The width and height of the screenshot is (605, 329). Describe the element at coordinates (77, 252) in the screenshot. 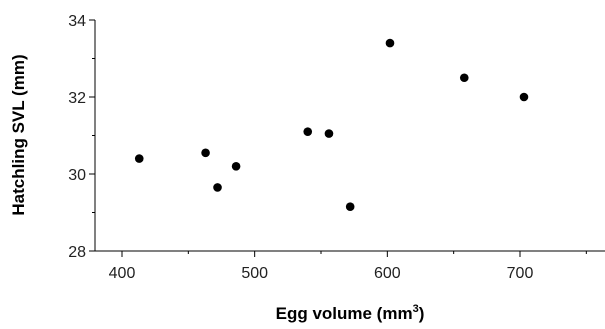

I see `y-tick-label: 28` at that location.